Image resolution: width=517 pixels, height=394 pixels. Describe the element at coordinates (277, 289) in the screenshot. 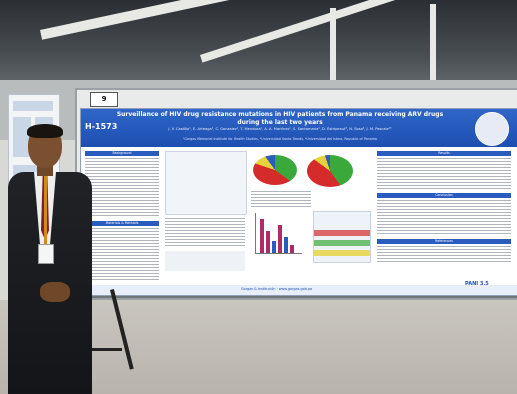

I see `poster-footer-text: Gorgas & Institución · www.gorgas.gob.pa` at that location.